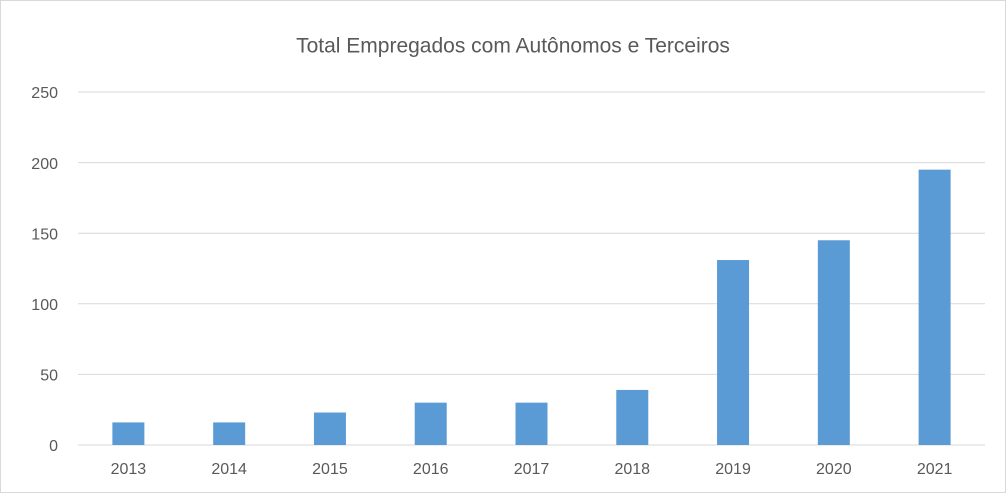 This screenshot has width=1006, height=493. I want to click on y-tick-label: 0, so click(53, 446).